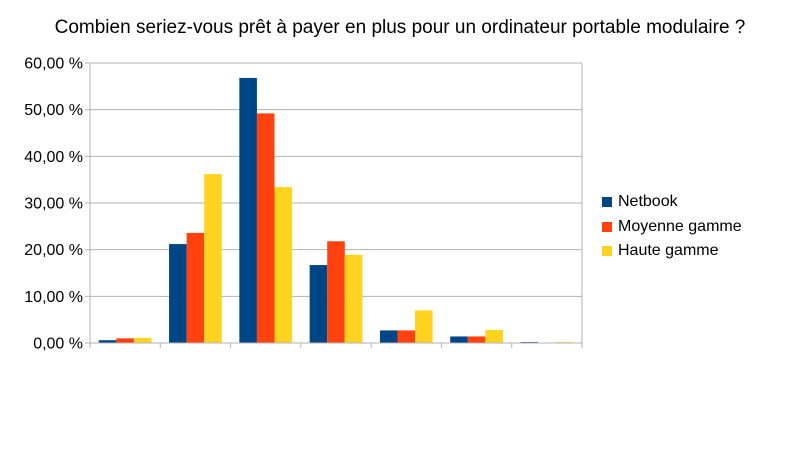 The width and height of the screenshot is (800, 450). What do you see at coordinates (648, 202) in the screenshot?
I see `legend-label-netbook: Netbook` at bounding box center [648, 202].